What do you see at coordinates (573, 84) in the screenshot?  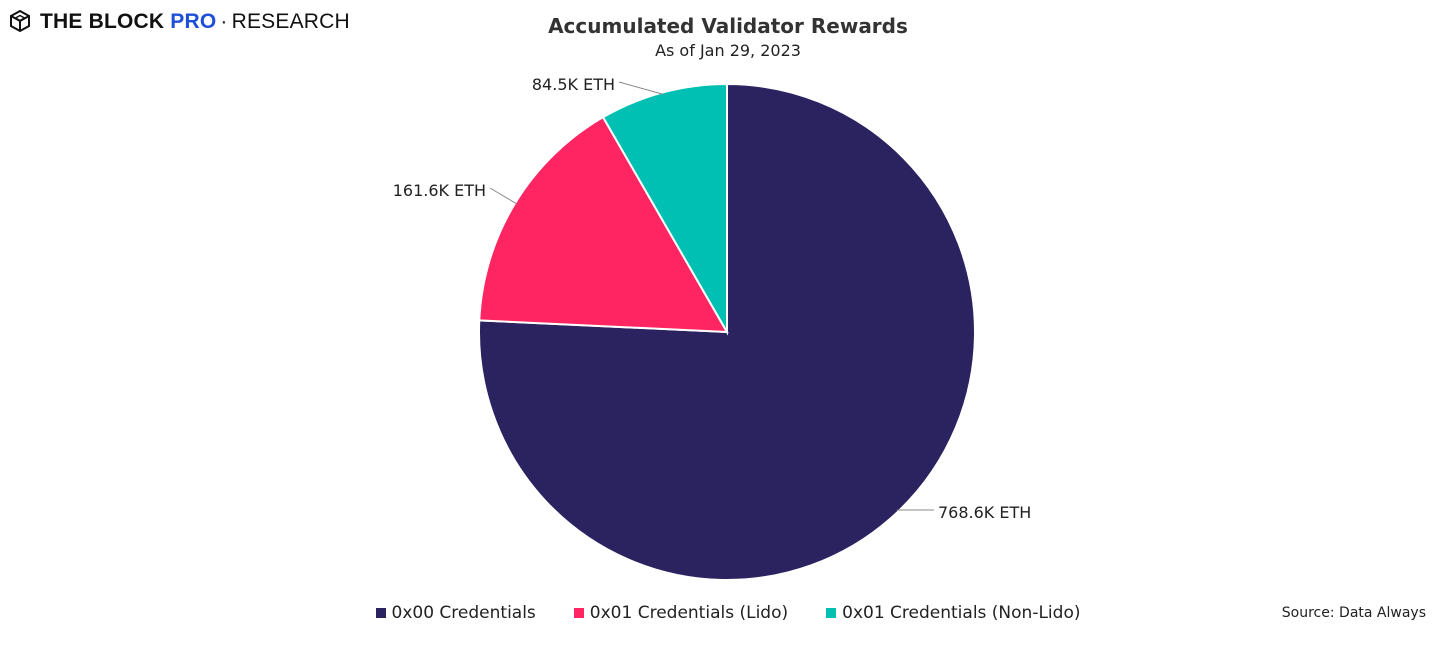 I see `data-label-3: 84.5K ETH` at bounding box center [573, 84].